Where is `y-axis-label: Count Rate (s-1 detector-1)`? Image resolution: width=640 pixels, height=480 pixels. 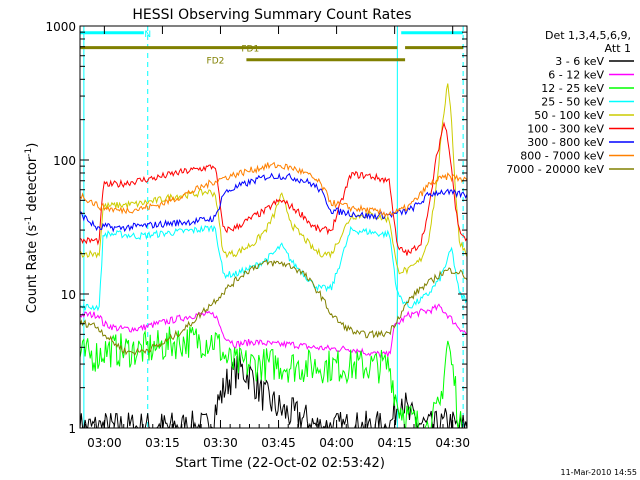 y-axis-label: Count Rate (s-1 detector-1) is located at coordinates (32, 228).